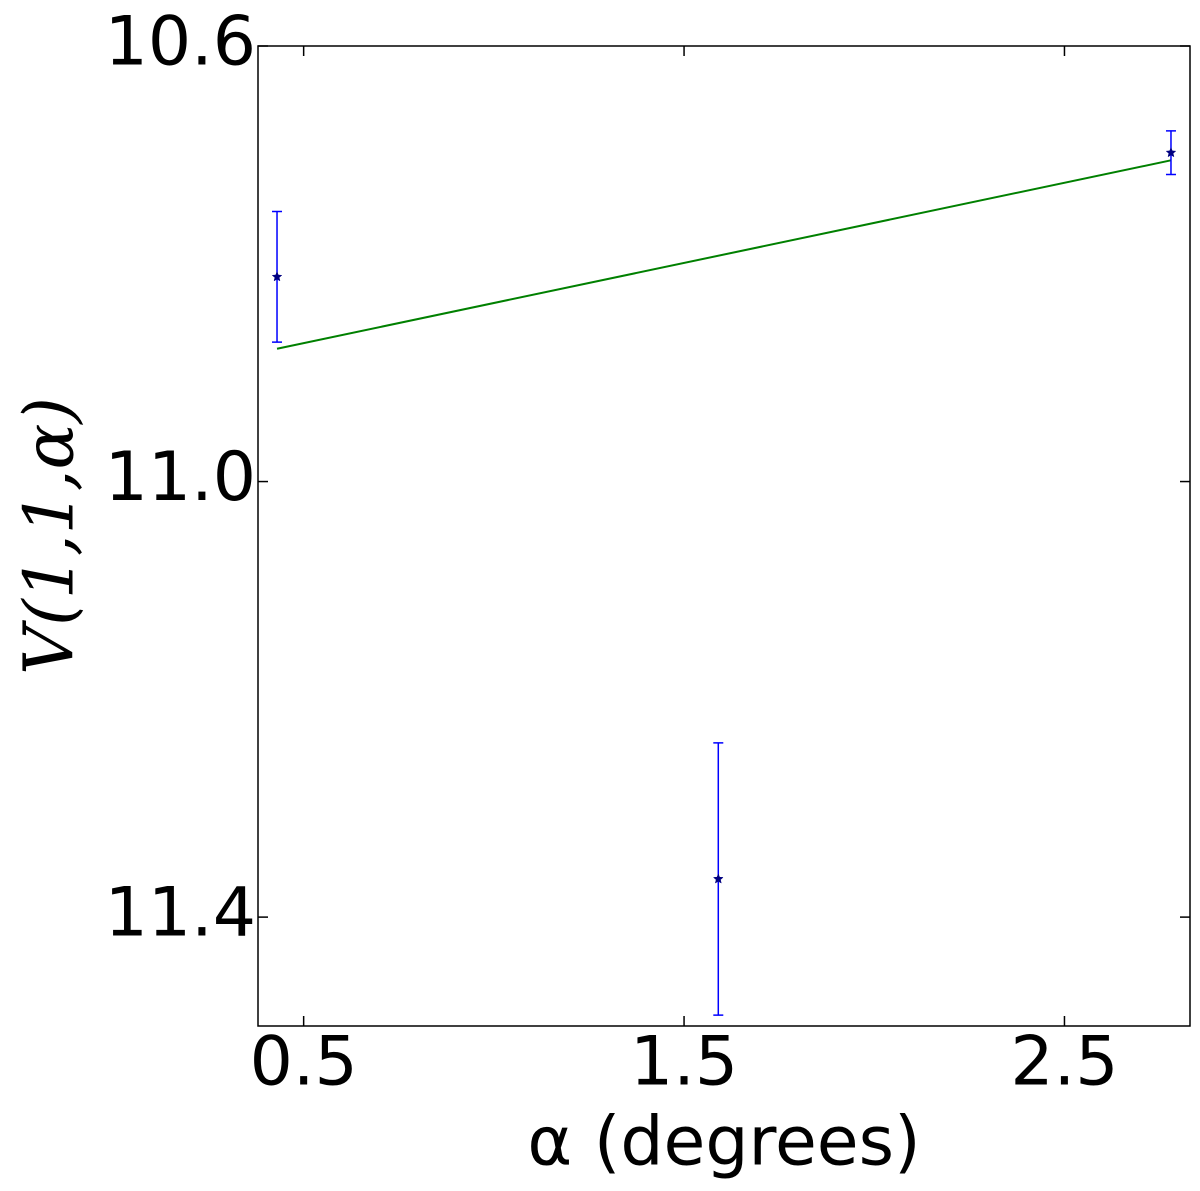  Describe the element at coordinates (723, 1142) in the screenshot. I see `x-axis-label: α (degrees)` at that location.